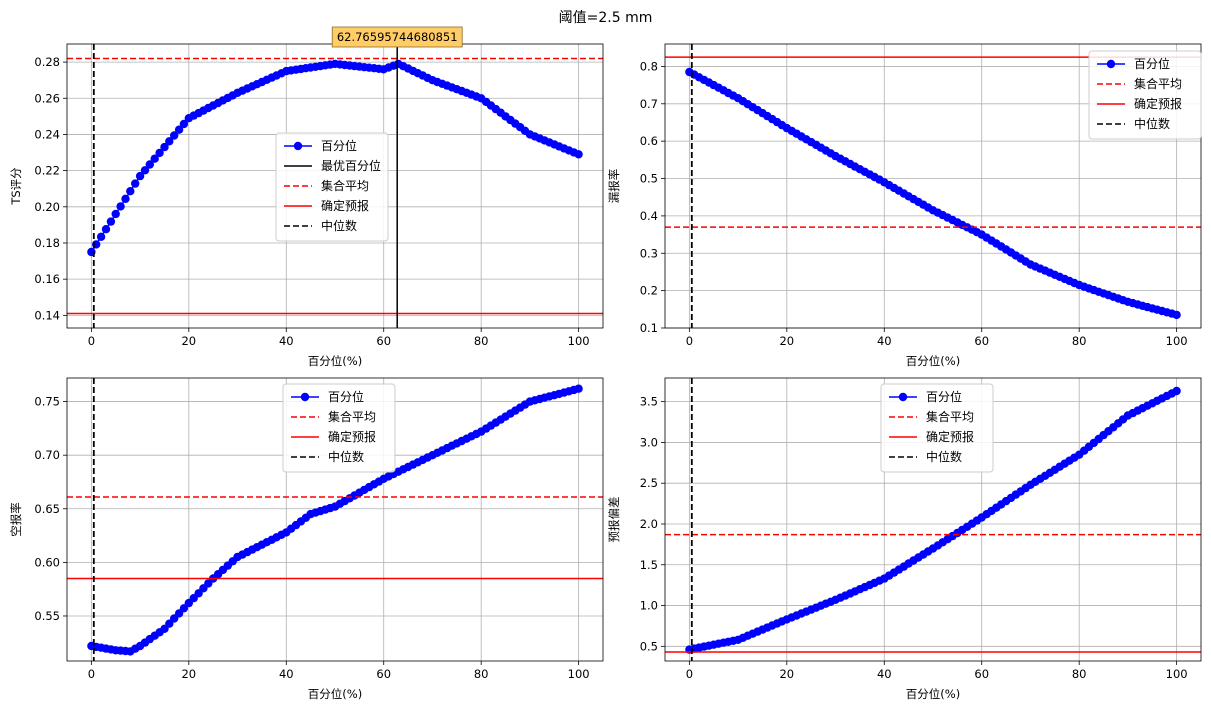 This screenshot has height=711, width=1211. Describe the element at coordinates (649, 483) in the screenshot. I see `y-tick-label: 2.5` at that location.